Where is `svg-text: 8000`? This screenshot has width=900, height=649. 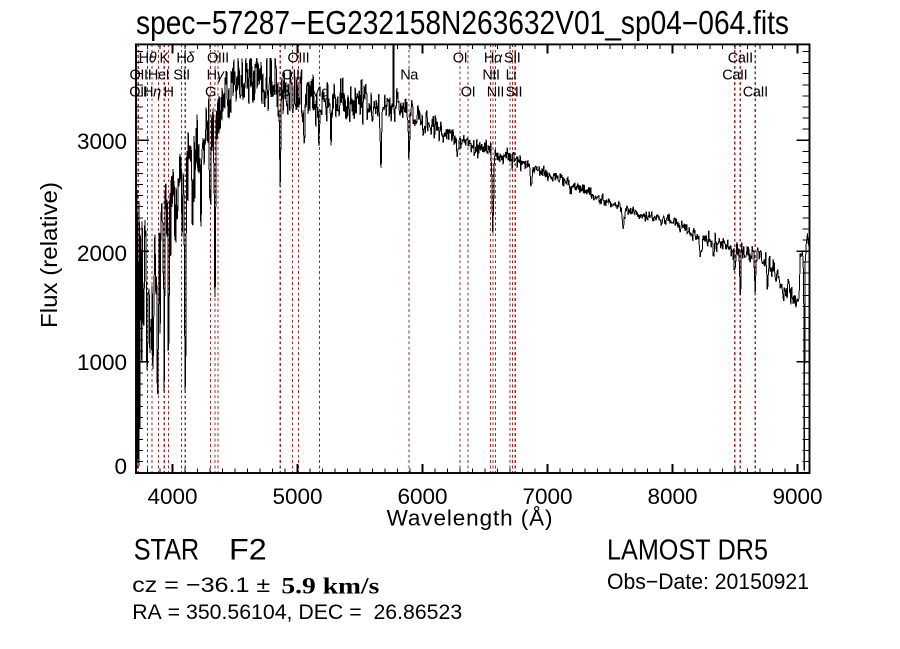
svg-text: 8000 is located at coordinates (672, 496).